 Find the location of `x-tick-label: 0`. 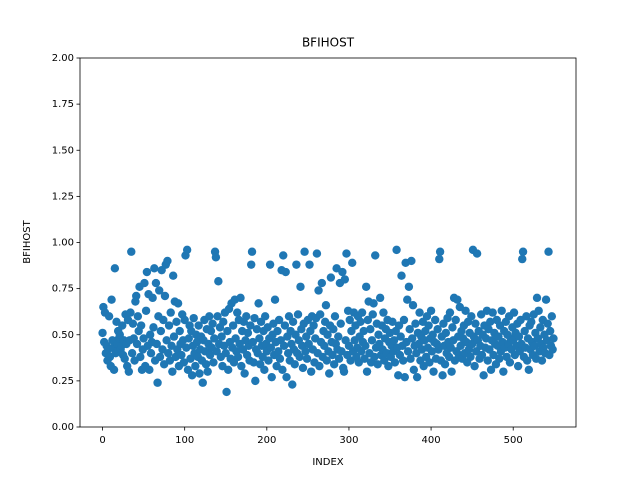

x-tick-label: 0 is located at coordinates (102, 440).